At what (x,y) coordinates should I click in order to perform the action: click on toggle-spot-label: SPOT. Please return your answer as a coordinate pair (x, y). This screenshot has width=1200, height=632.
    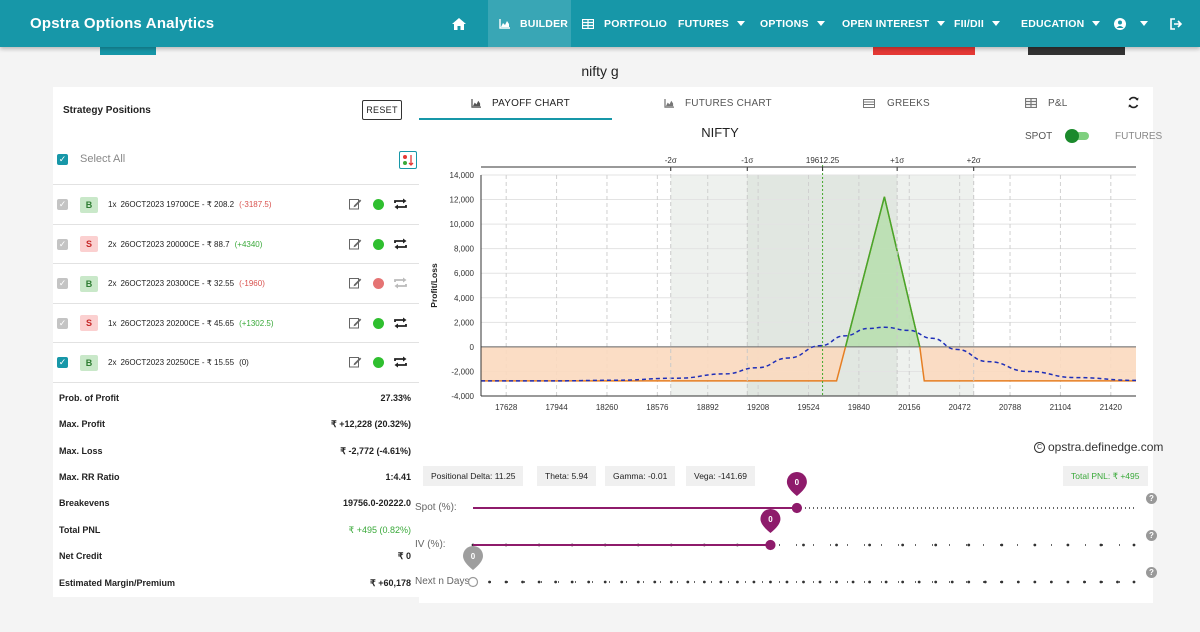
    Looking at the image, I should click on (1039, 136).